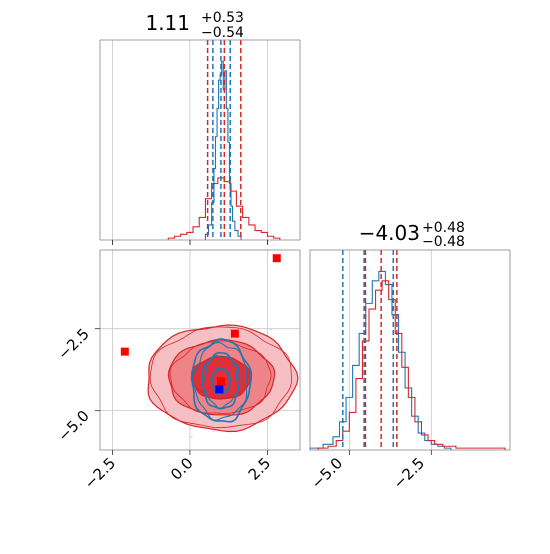  What do you see at coordinates (389, 233) in the screenshot?
I see `hist-param-2-title: −4.03` at bounding box center [389, 233].